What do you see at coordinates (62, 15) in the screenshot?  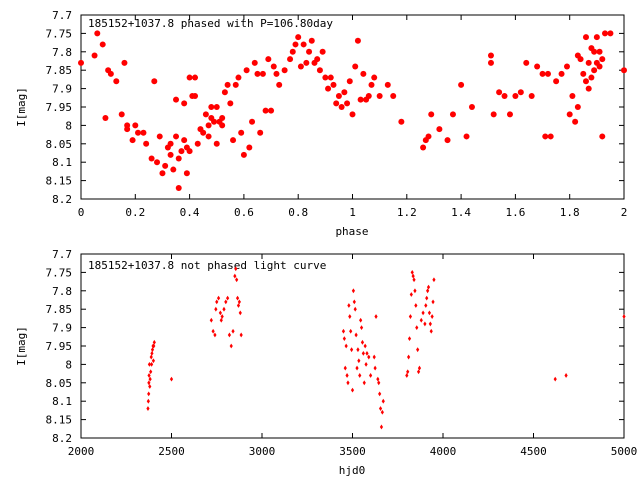 I see `y-tick-label: 7.7` at bounding box center [62, 15].